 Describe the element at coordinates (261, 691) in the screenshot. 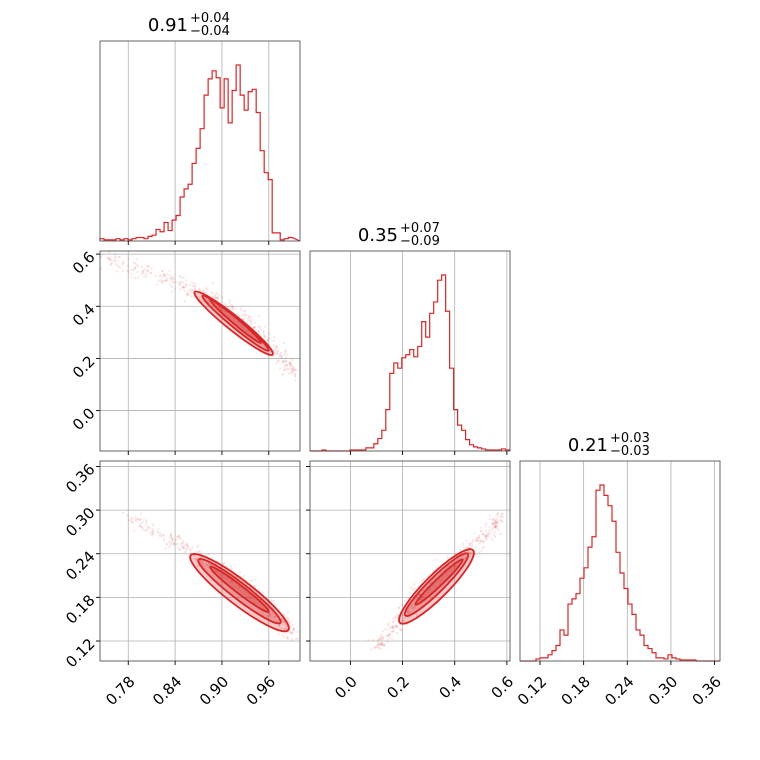

I see `x-tick-label: 0.96` at that location.